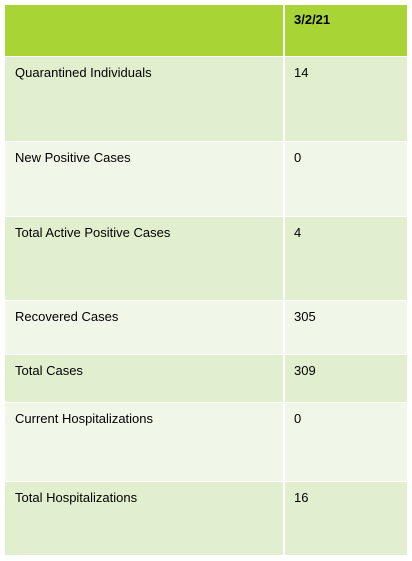 This screenshot has height=561, width=412. Describe the element at coordinates (76, 497) in the screenshot. I see `row-label: Total Hospitalizations` at that location.